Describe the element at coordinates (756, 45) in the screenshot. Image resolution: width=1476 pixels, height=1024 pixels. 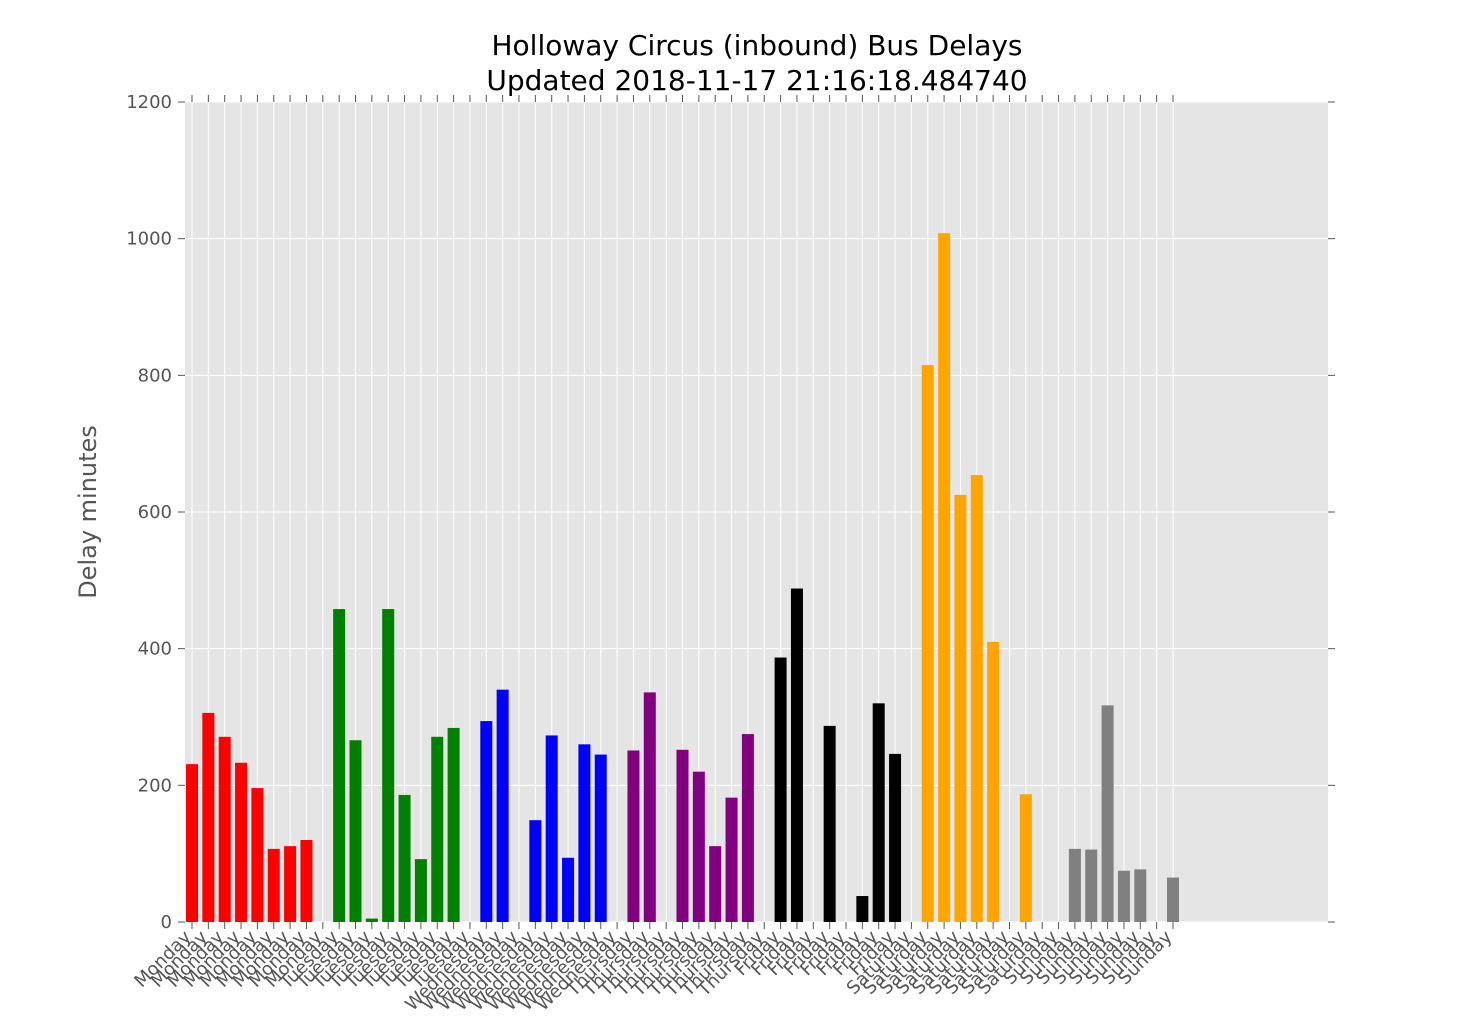
I see `chart-title: Holloway Circus (inbound) Bus Delays` at that location.